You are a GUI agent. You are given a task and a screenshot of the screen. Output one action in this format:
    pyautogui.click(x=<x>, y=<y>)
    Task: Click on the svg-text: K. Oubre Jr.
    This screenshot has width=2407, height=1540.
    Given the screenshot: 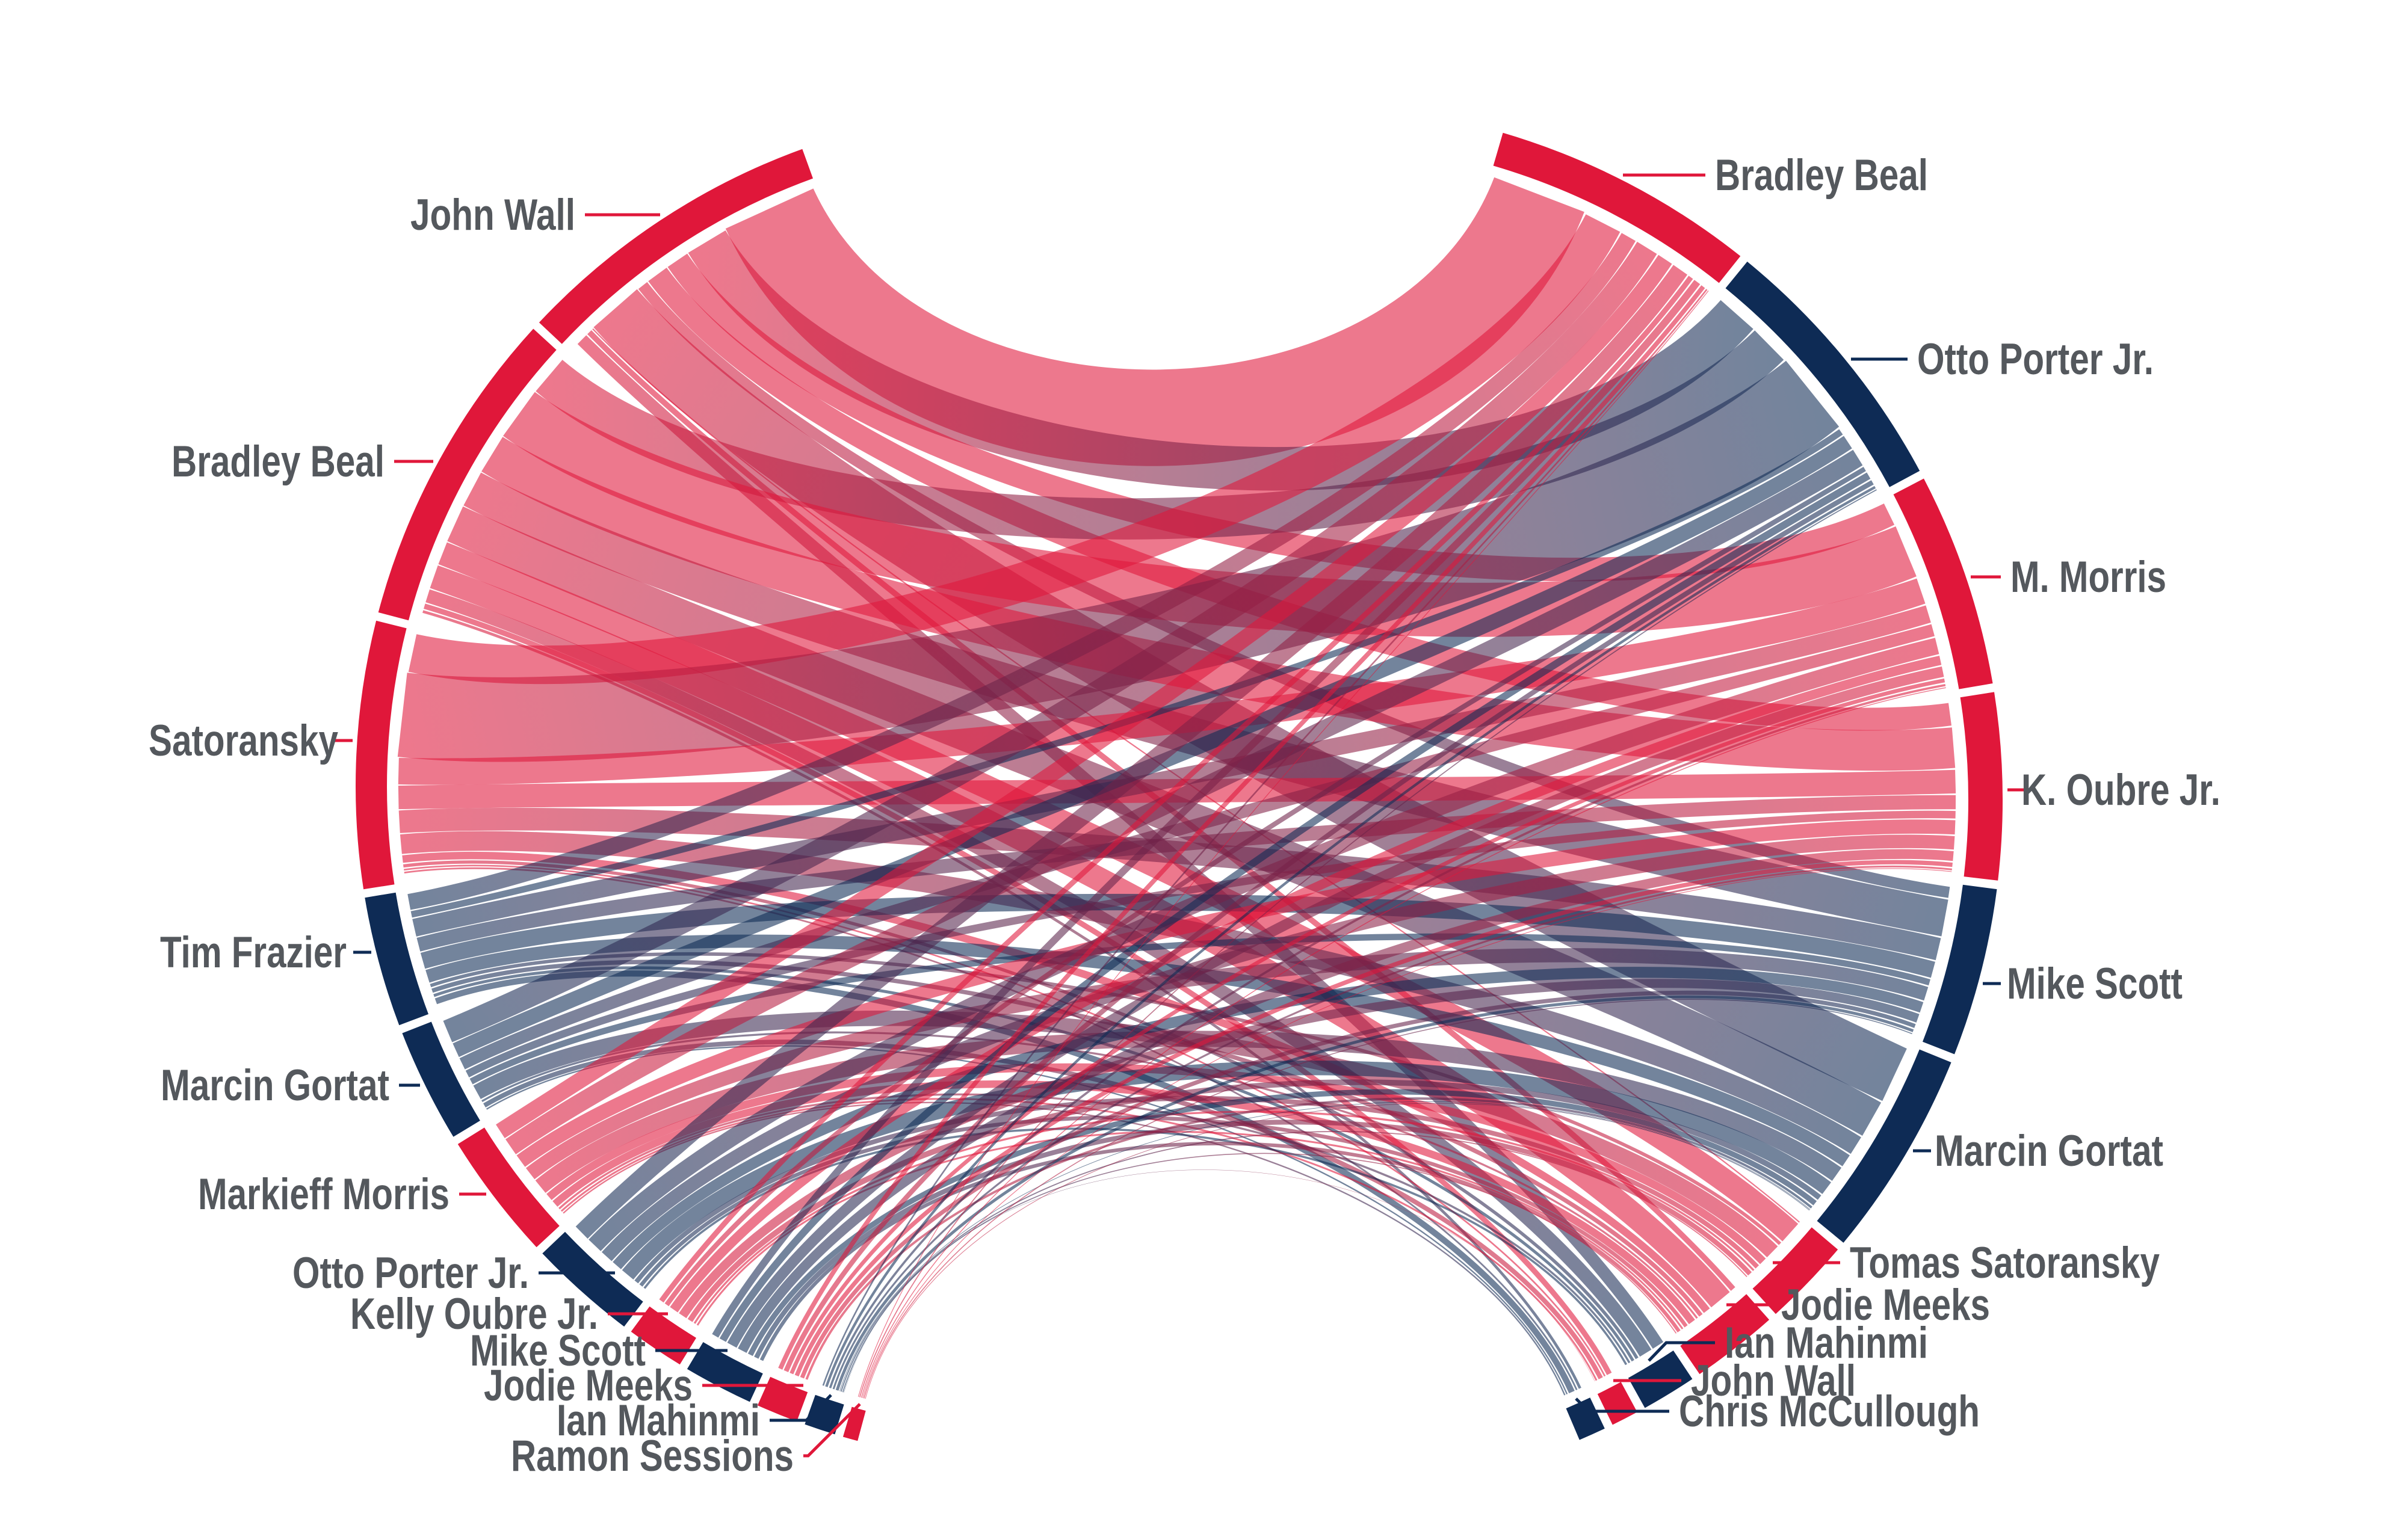 What is the action you would take?
    pyautogui.click(x=2120, y=791)
    